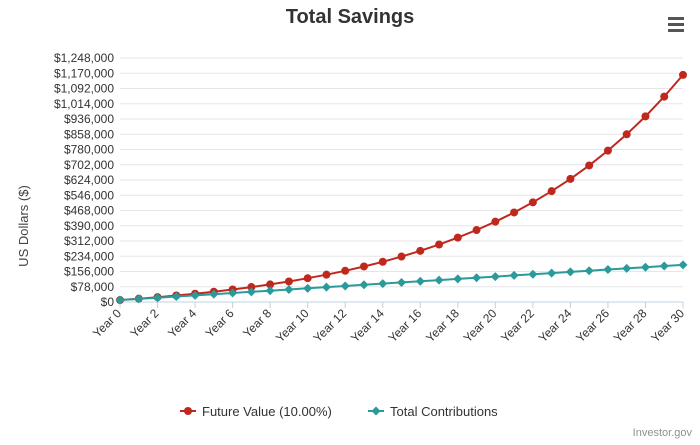 The image size is (700, 445). What do you see at coordinates (89, 241) in the screenshot?
I see `y-tick-label: $312,000` at bounding box center [89, 241].